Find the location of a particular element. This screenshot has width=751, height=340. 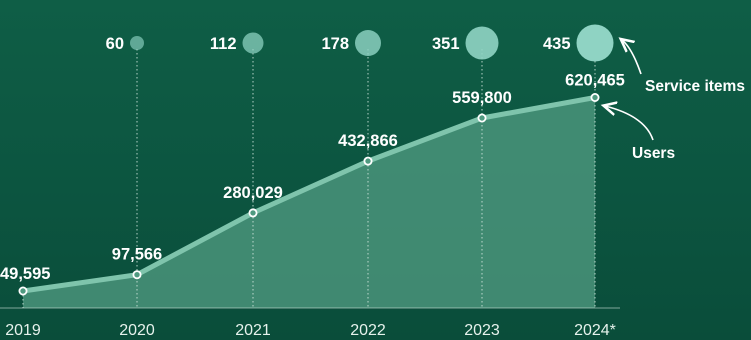

users-value-label: 280,029 is located at coordinates (253, 193).